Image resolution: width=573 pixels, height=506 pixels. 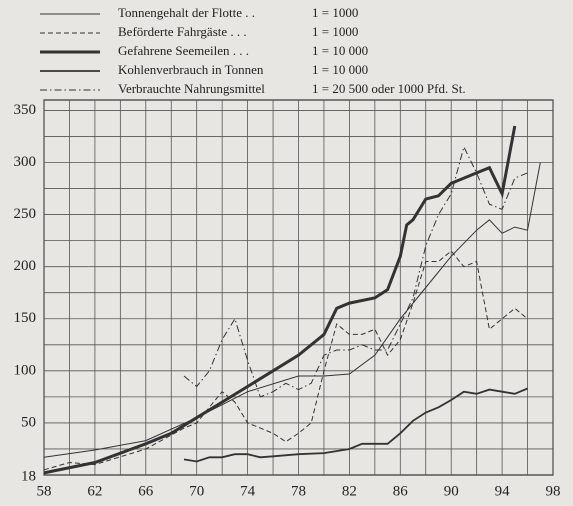 What do you see at coordinates (25, 370) in the screenshot?
I see `y-tick-label: 100` at bounding box center [25, 370].